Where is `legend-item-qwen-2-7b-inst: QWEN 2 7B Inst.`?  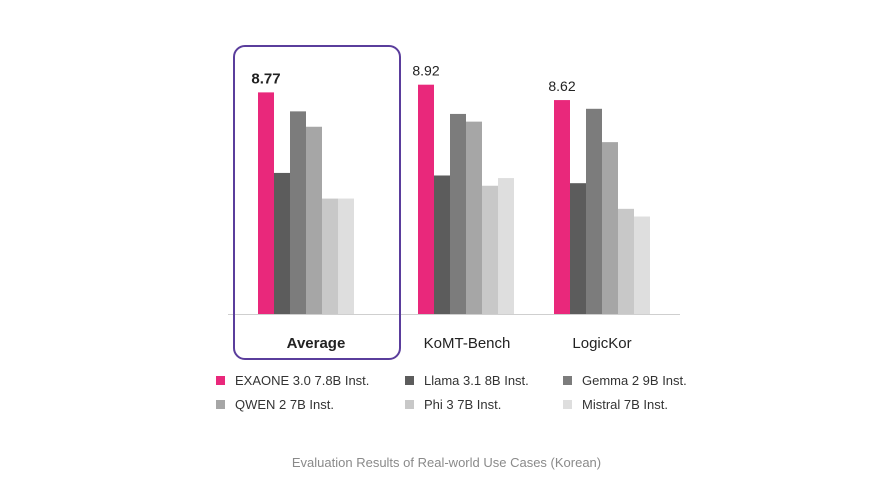
legend-item-qwen-2-7b-inst: QWEN 2 7B Inst. is located at coordinates (275, 404).